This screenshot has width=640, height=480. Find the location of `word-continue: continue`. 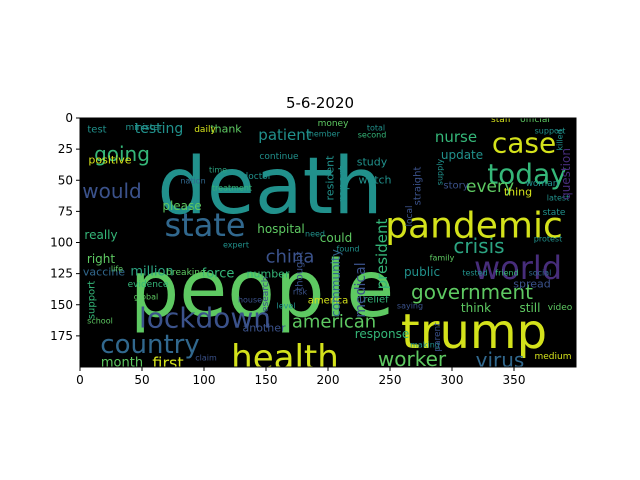

word-continue: continue is located at coordinates (279, 157).